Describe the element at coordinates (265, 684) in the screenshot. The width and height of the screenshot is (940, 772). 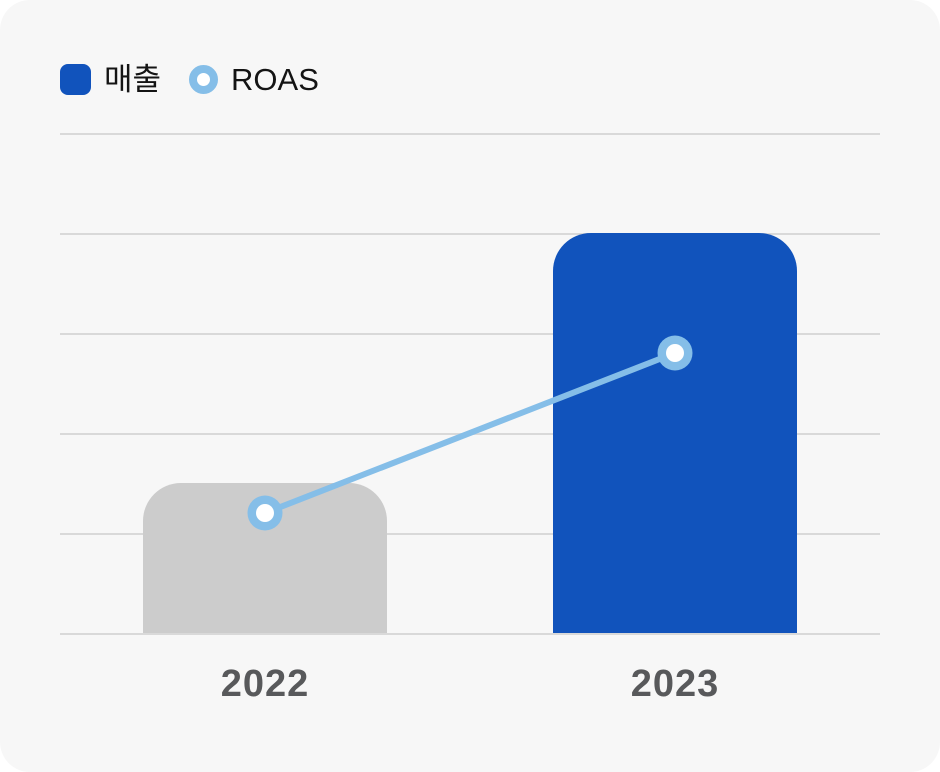
I see `x-tick-2022: 2022` at that location.